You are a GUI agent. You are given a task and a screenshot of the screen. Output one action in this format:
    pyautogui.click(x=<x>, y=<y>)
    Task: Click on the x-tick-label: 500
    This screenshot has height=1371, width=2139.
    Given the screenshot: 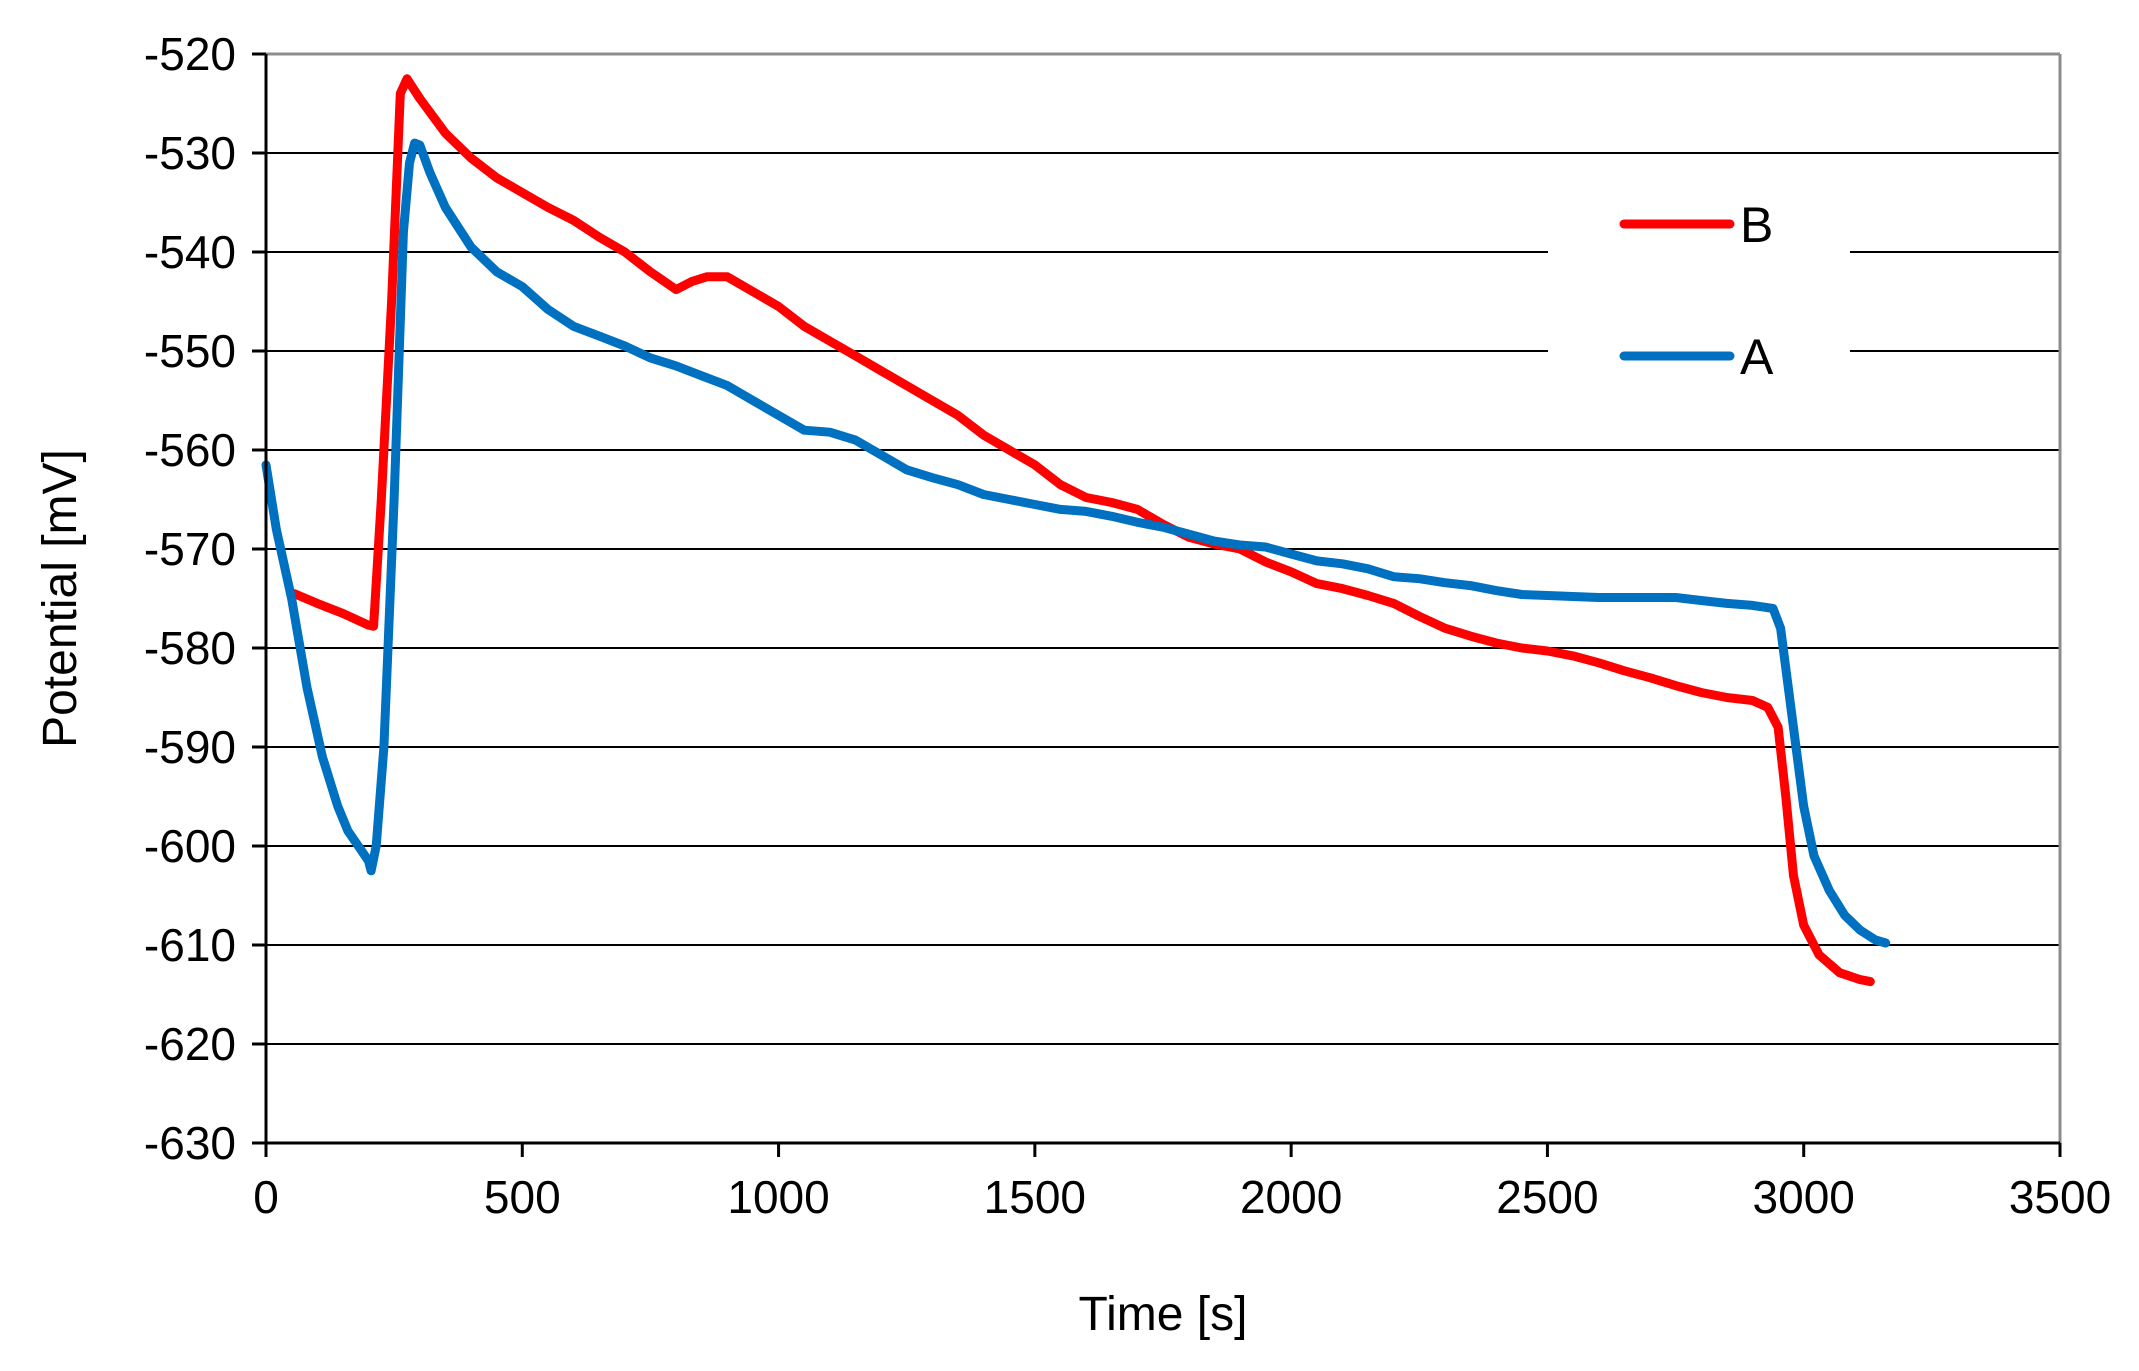 What is the action you would take?
    pyautogui.click(x=522, y=1197)
    